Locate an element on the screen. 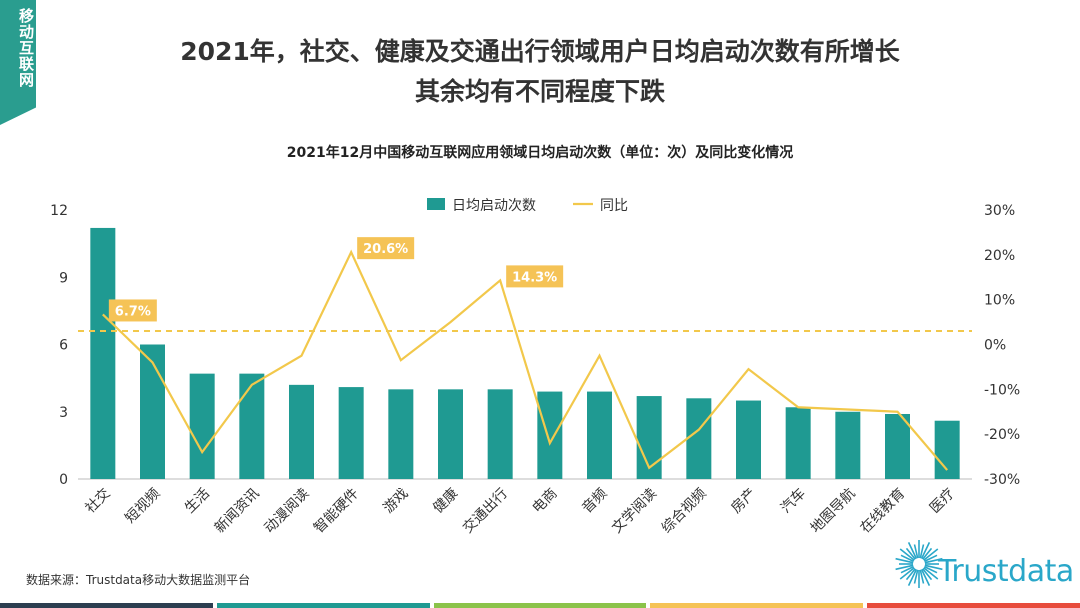 This screenshot has height=608, width=1080. x-tick-label: 健康 is located at coordinates (446, 501).